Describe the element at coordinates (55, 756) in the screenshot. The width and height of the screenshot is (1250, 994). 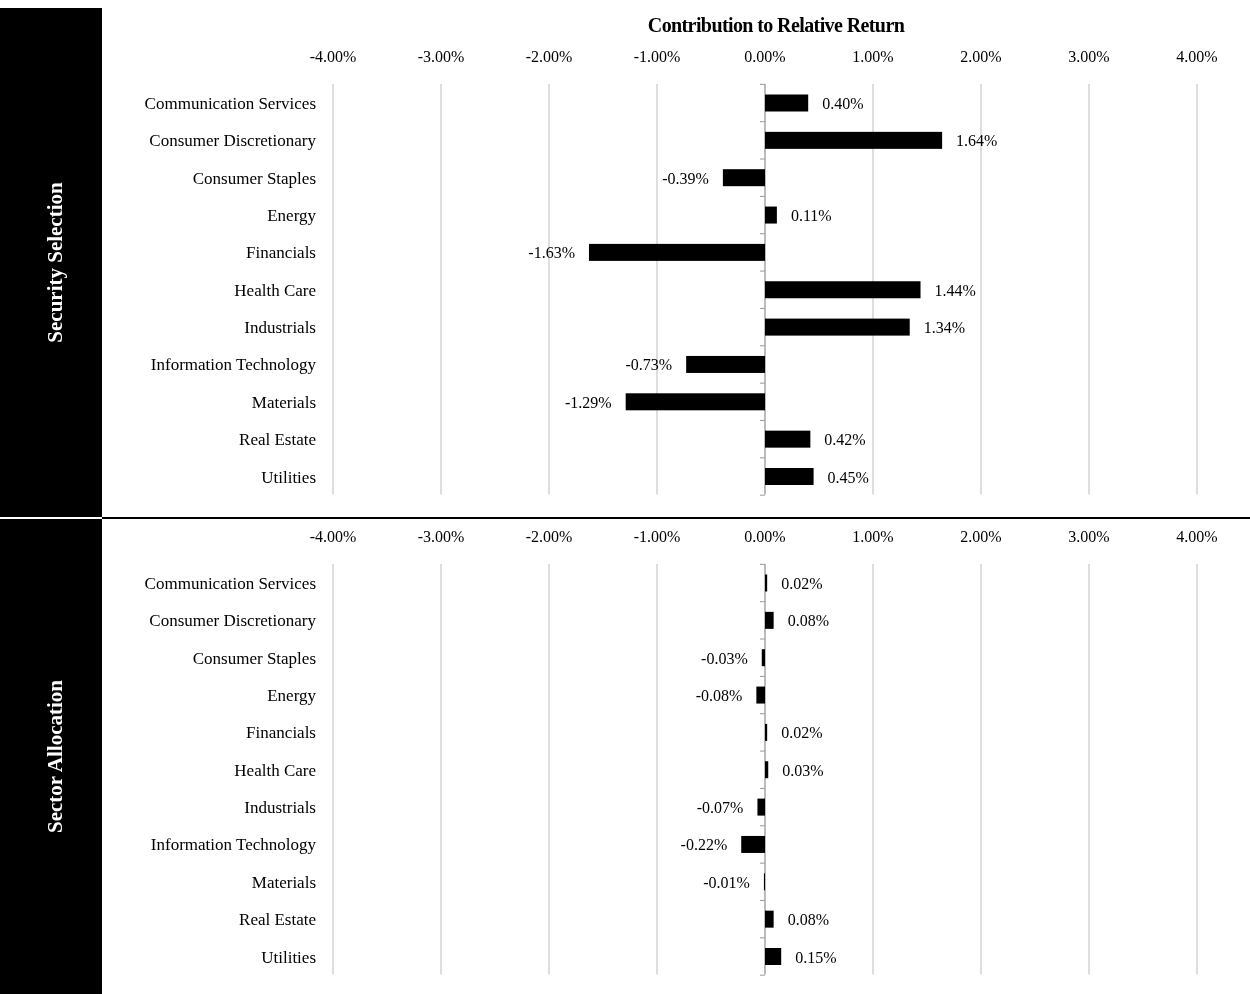
I see `y-axis-title: Sector Allocation` at that location.